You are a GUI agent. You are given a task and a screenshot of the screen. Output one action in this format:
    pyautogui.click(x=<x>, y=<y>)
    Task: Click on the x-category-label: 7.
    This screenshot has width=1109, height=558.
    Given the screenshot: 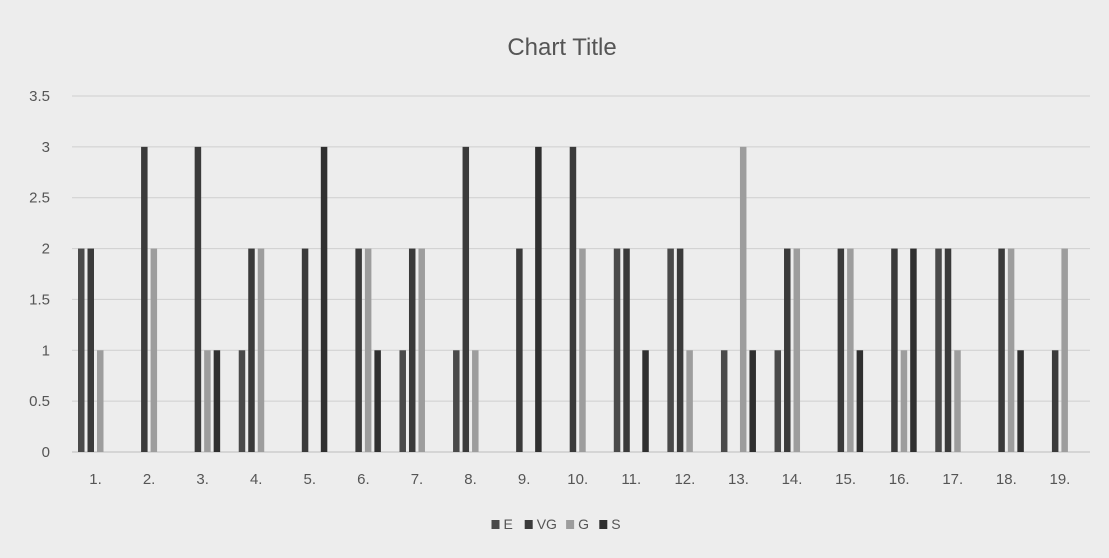 What is the action you would take?
    pyautogui.click(x=417, y=479)
    